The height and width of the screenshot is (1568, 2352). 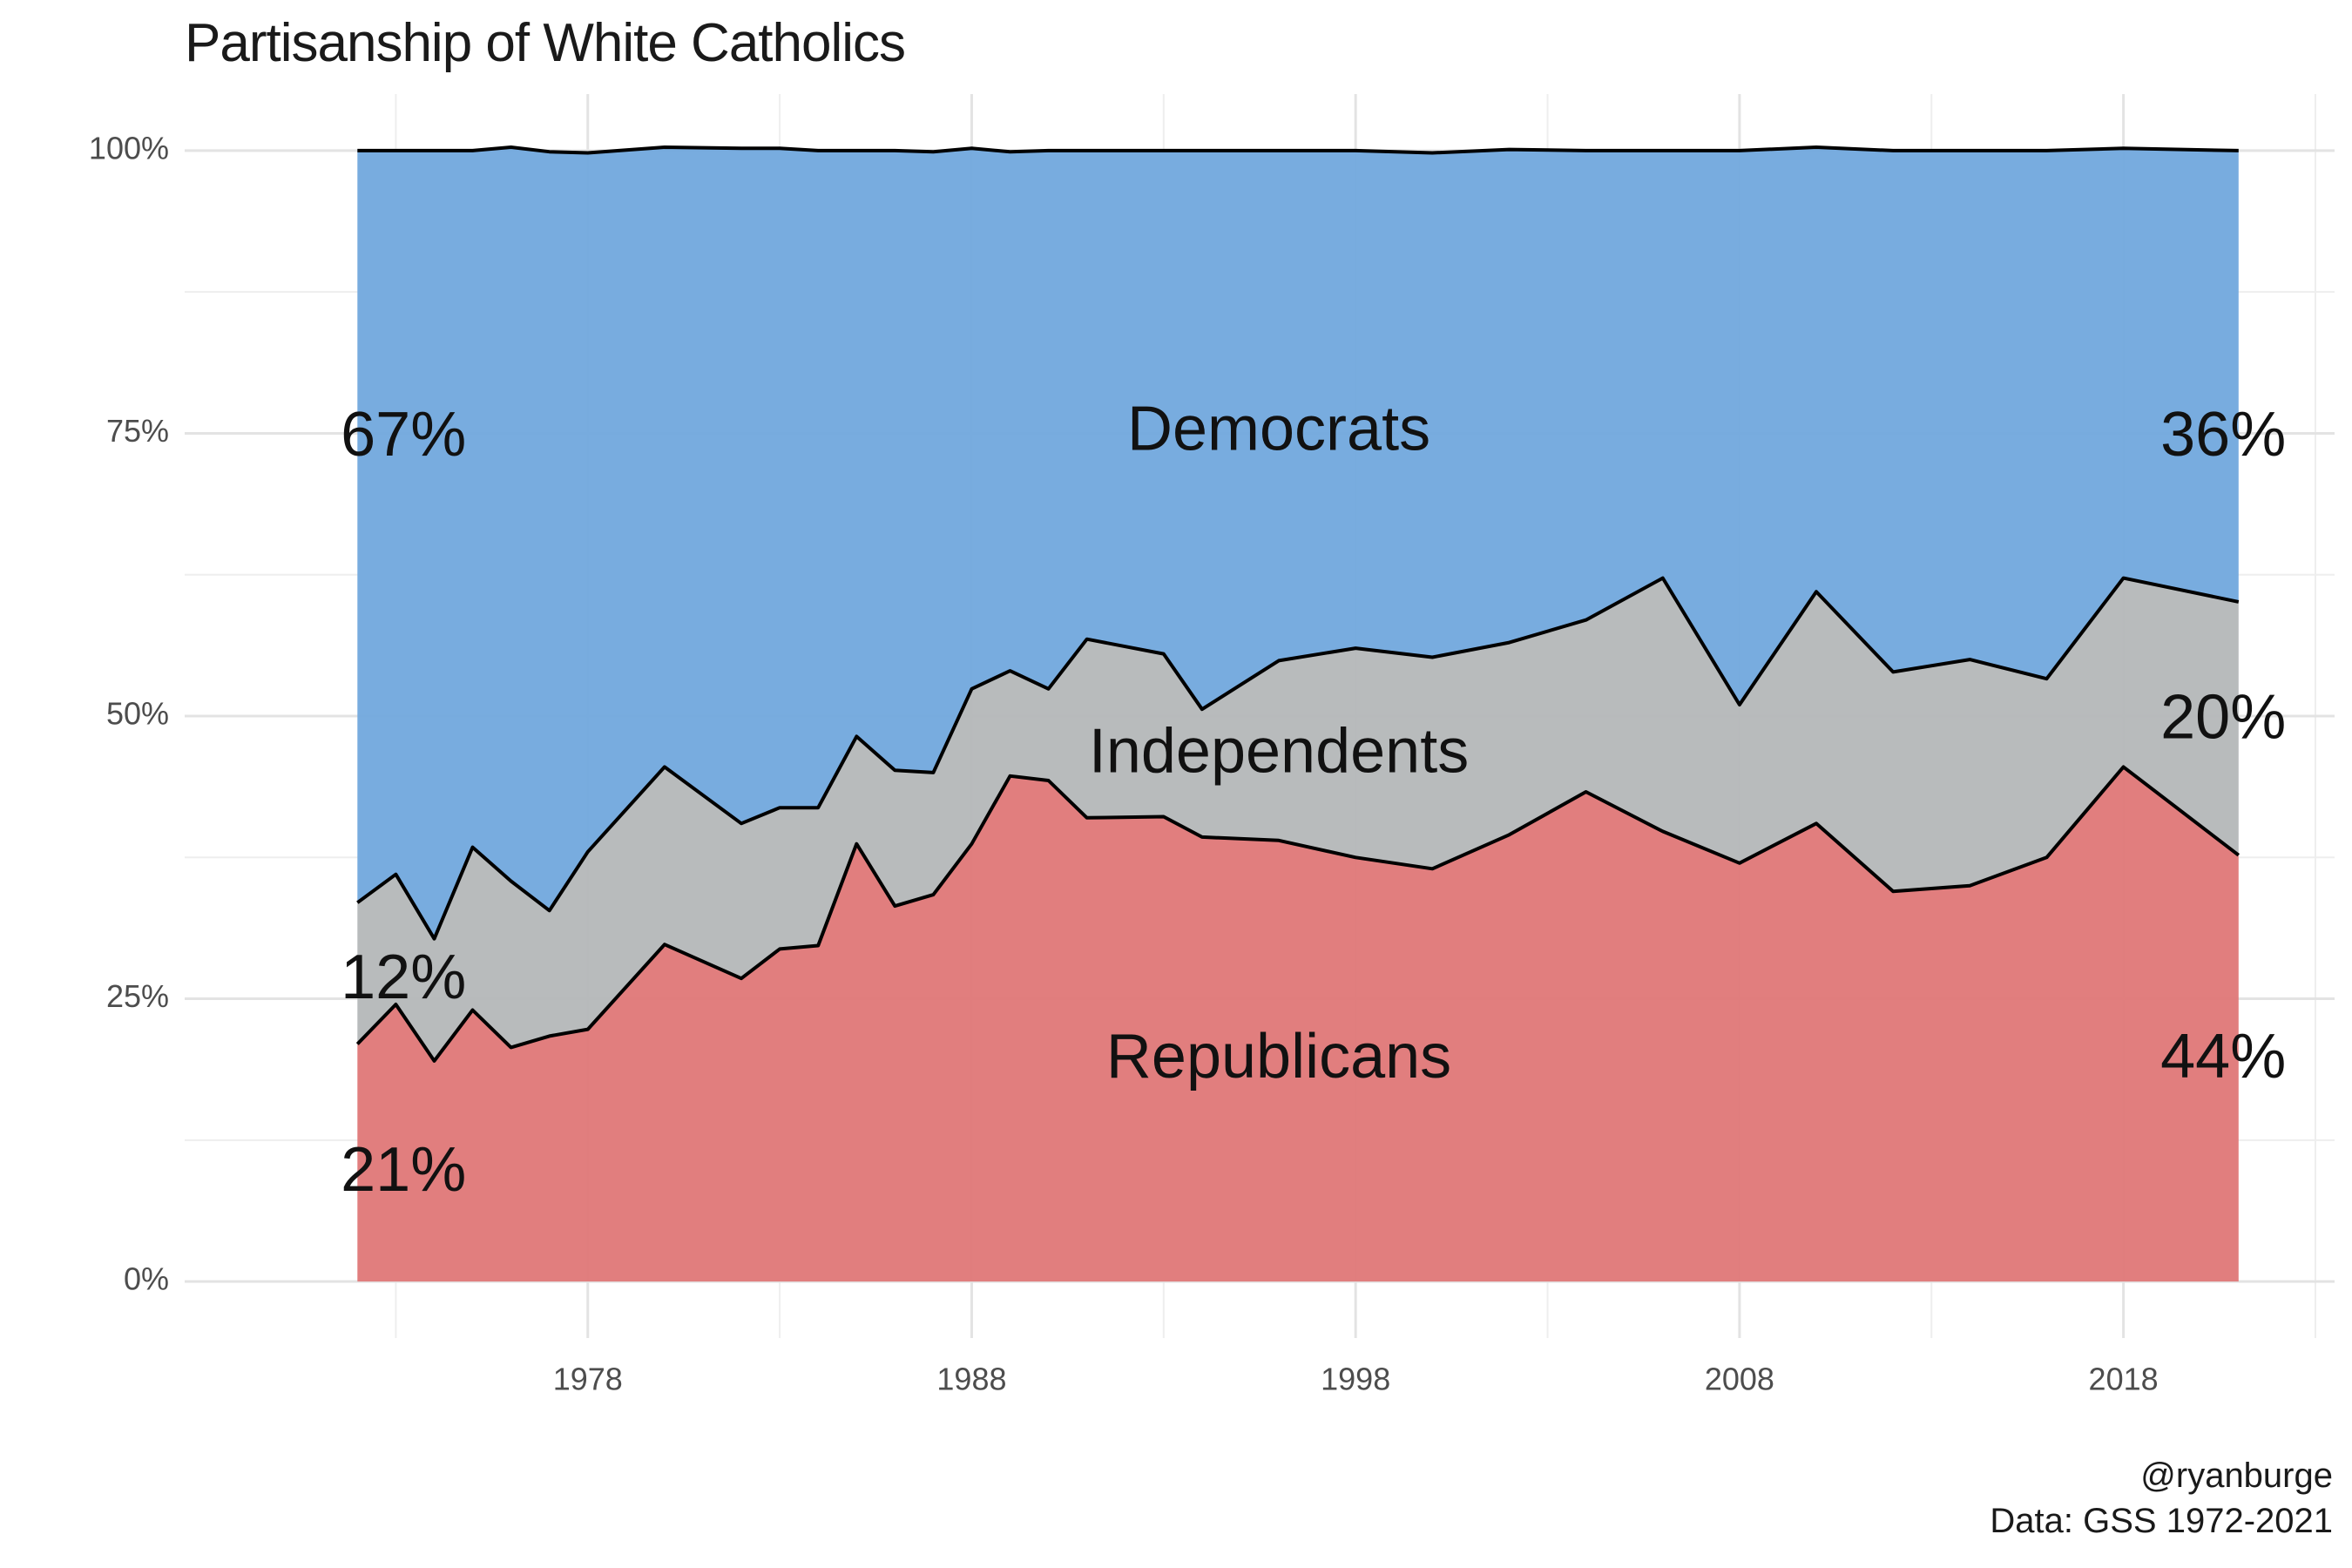 I want to click on x-tick-label: 1998, so click(x=1355, y=1379).